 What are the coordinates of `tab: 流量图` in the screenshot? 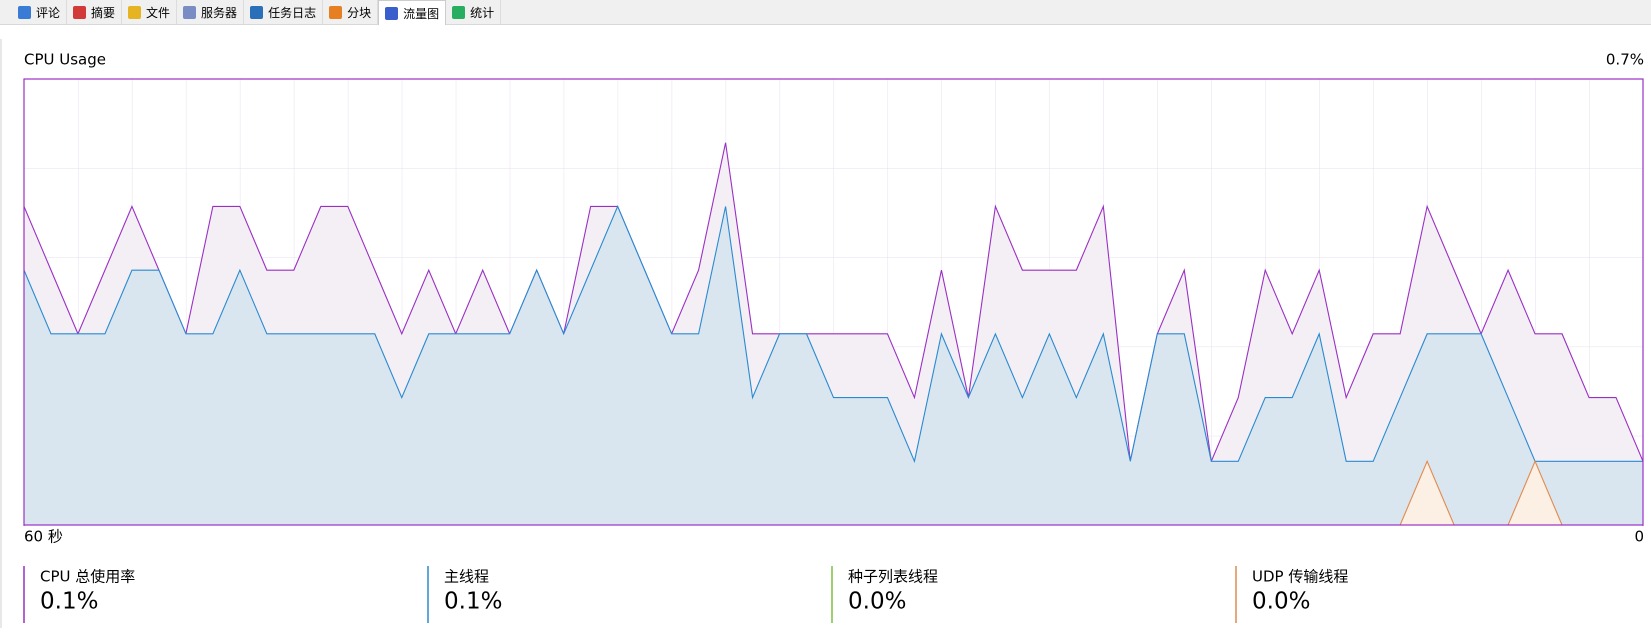 It's located at (412, 12).